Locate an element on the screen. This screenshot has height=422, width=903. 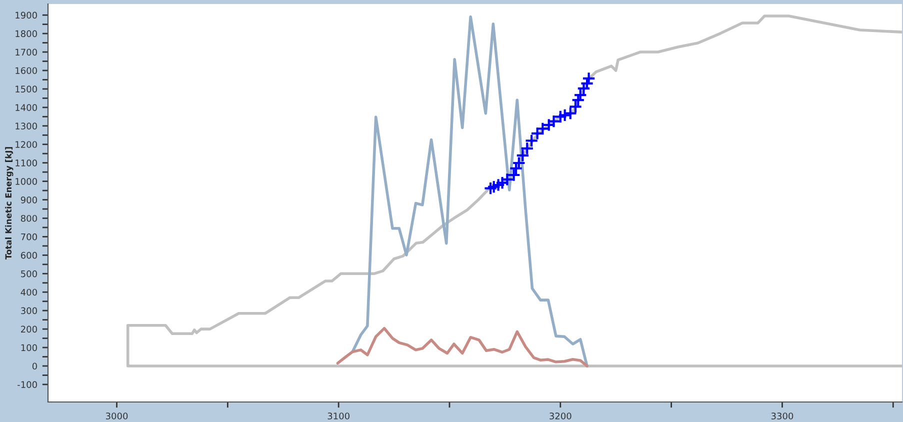
y-tick-label: 0 is located at coordinates (34, 366).